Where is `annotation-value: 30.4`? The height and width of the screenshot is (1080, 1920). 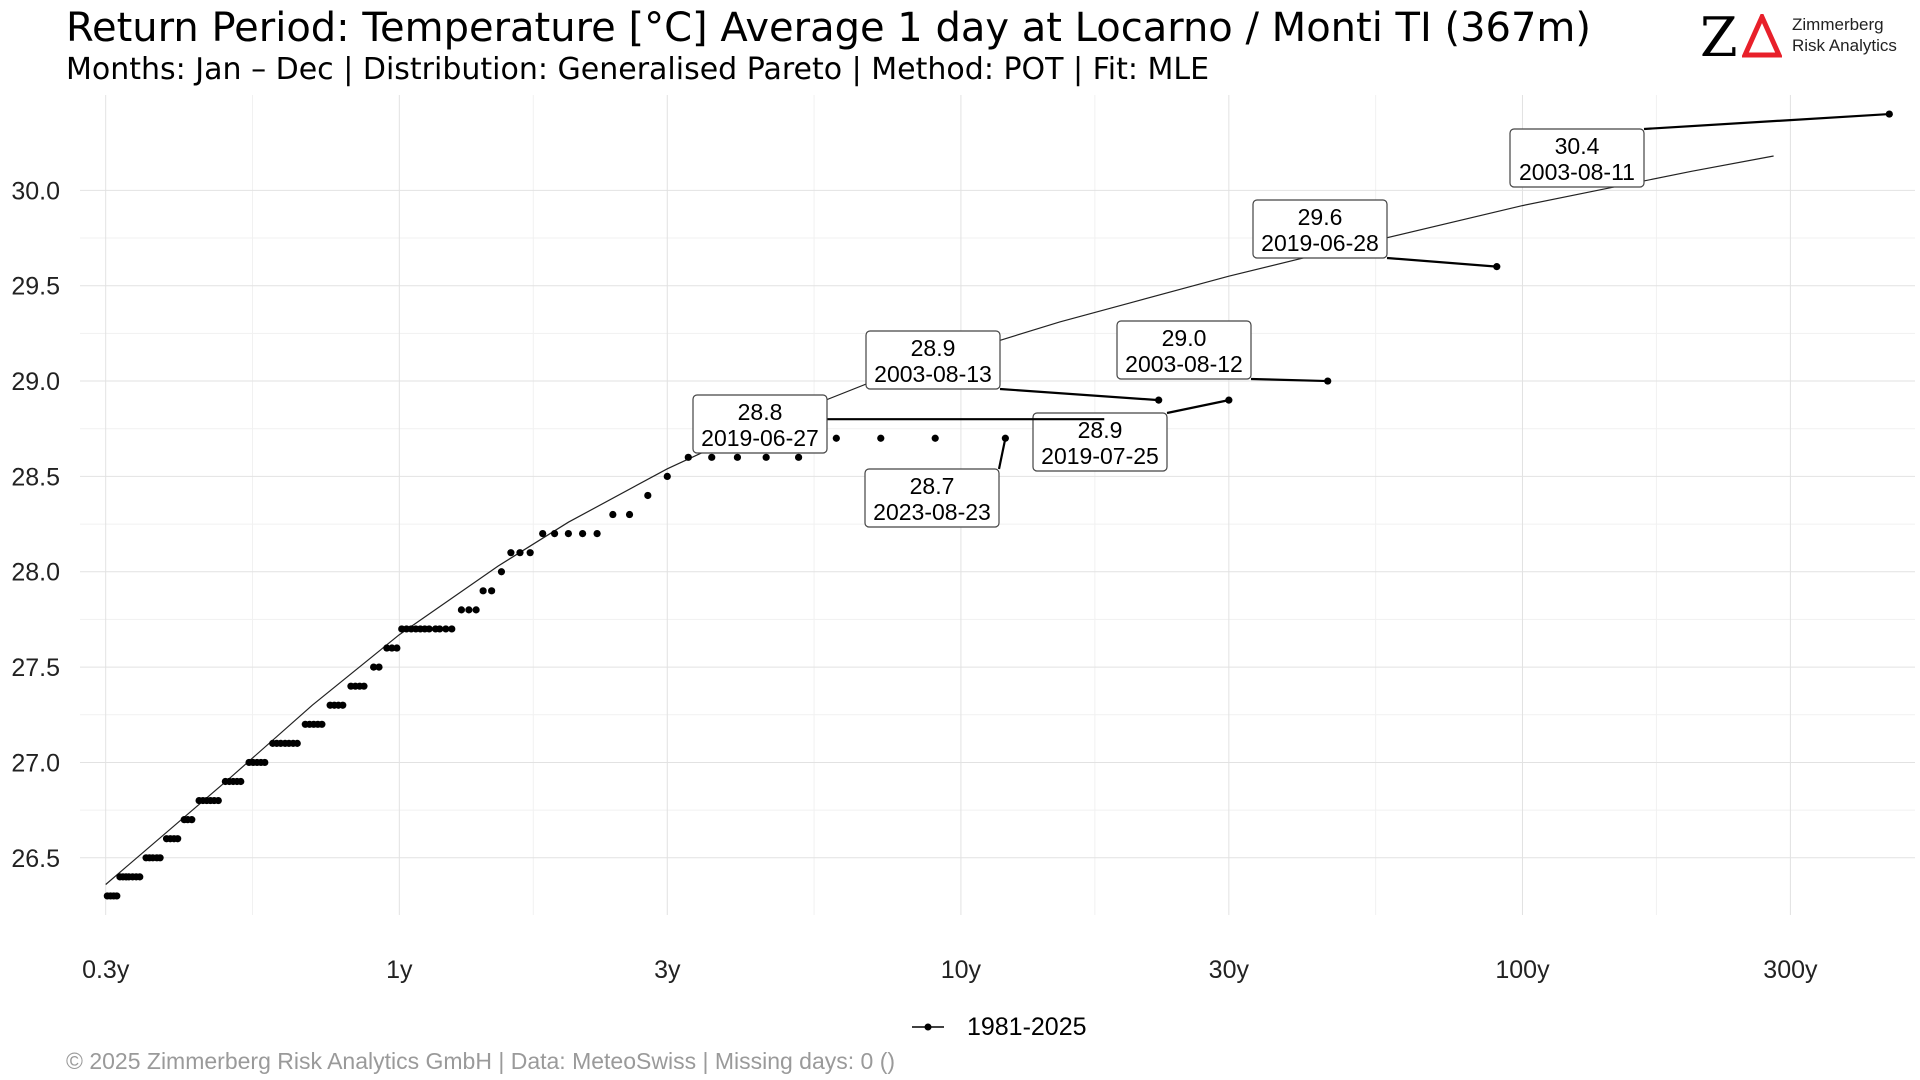 annotation-value: 30.4 is located at coordinates (1577, 146).